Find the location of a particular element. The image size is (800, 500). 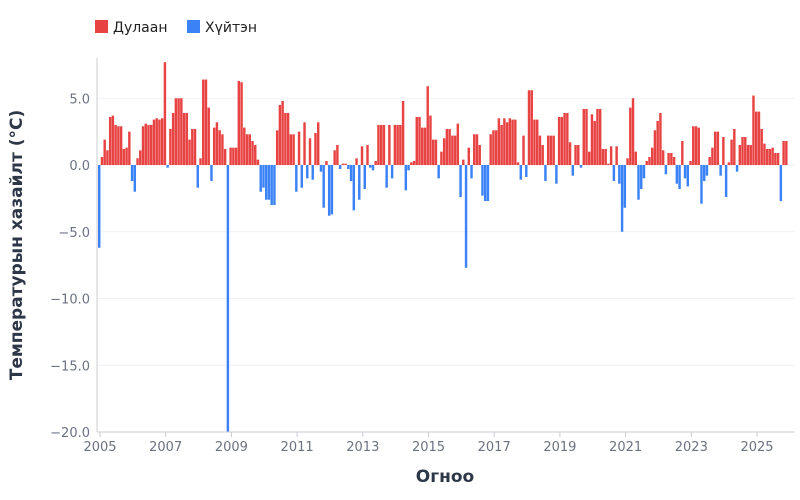

legend-swatch-warm is located at coordinates (101, 26).